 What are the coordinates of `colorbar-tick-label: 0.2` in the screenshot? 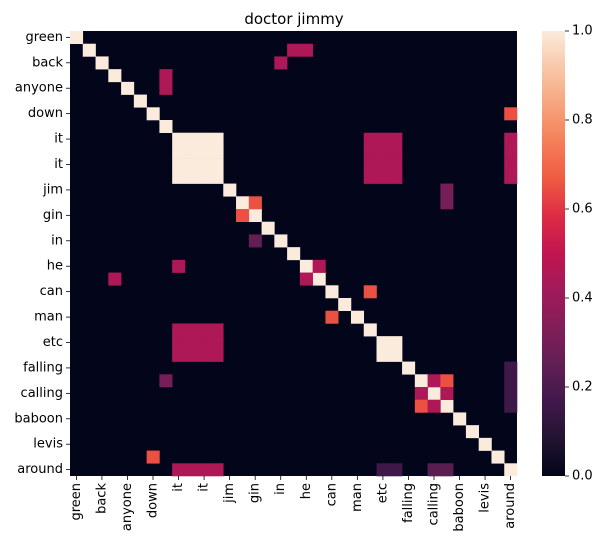 It's located at (582, 387).